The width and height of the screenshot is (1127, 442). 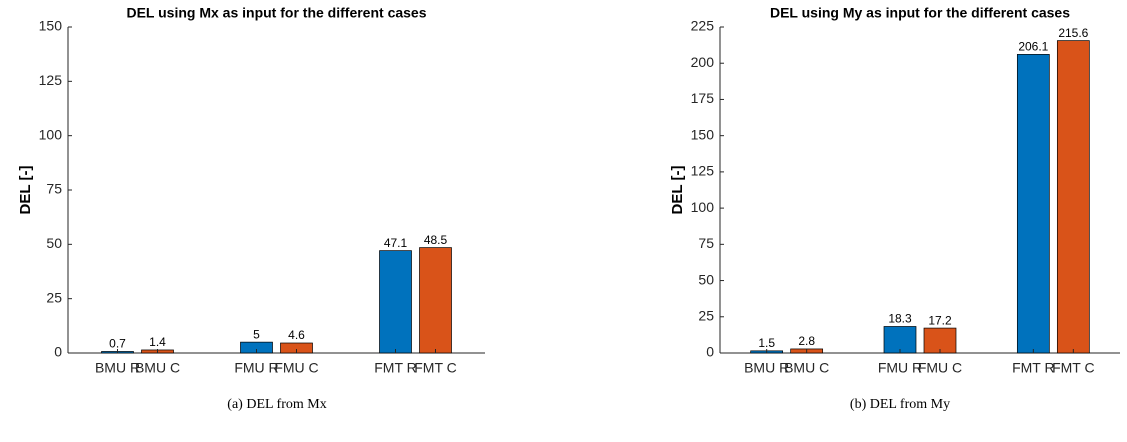 I want to click on value-label: 47.1, so click(x=396, y=243).